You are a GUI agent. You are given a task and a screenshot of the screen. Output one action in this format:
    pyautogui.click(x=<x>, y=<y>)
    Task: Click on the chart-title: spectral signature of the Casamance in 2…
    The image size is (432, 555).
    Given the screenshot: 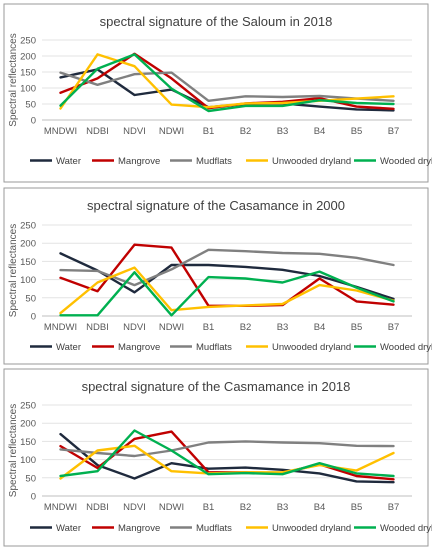 What is the action you would take?
    pyautogui.click(x=216, y=205)
    